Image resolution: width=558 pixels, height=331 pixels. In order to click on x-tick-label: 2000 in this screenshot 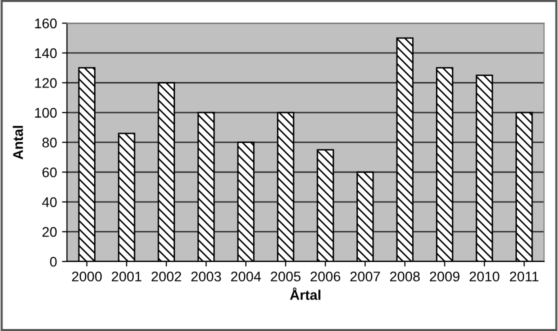, I will do `click(87, 277)`.